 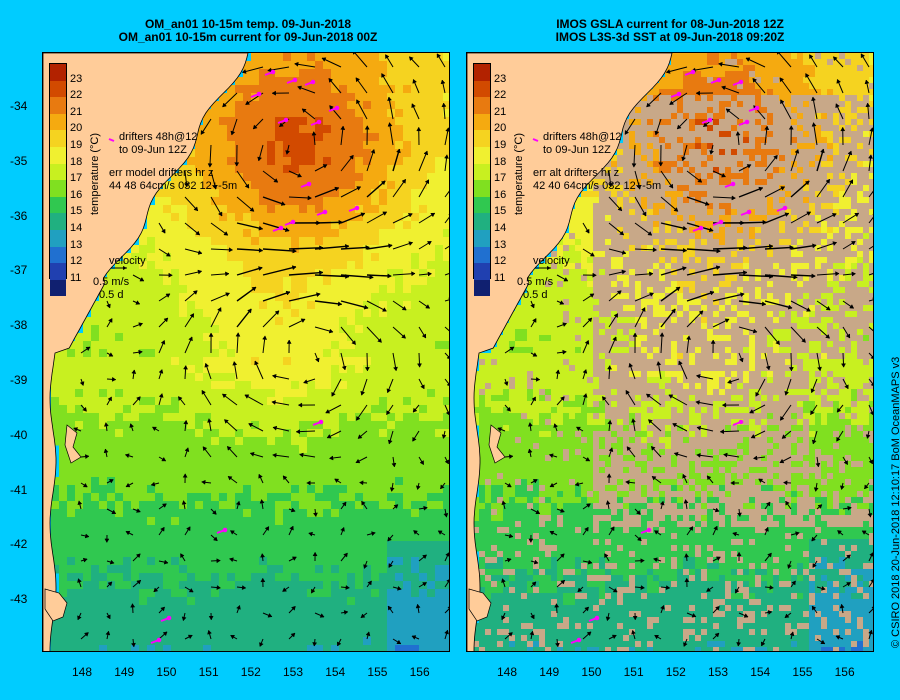 What do you see at coordinates (500, 244) in the screenshot?
I see `colorbar-tick-label: 13` at bounding box center [500, 244].